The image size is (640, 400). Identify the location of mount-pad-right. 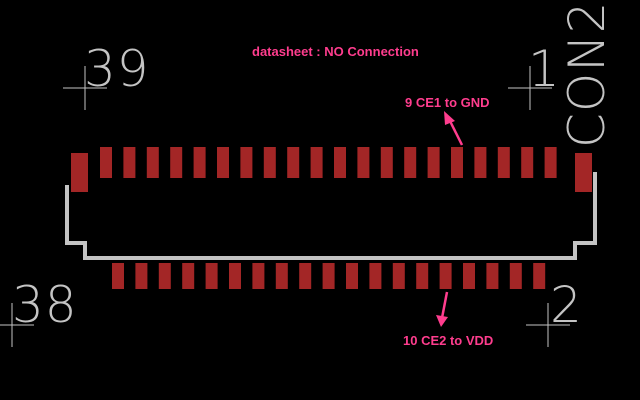
(583, 172).